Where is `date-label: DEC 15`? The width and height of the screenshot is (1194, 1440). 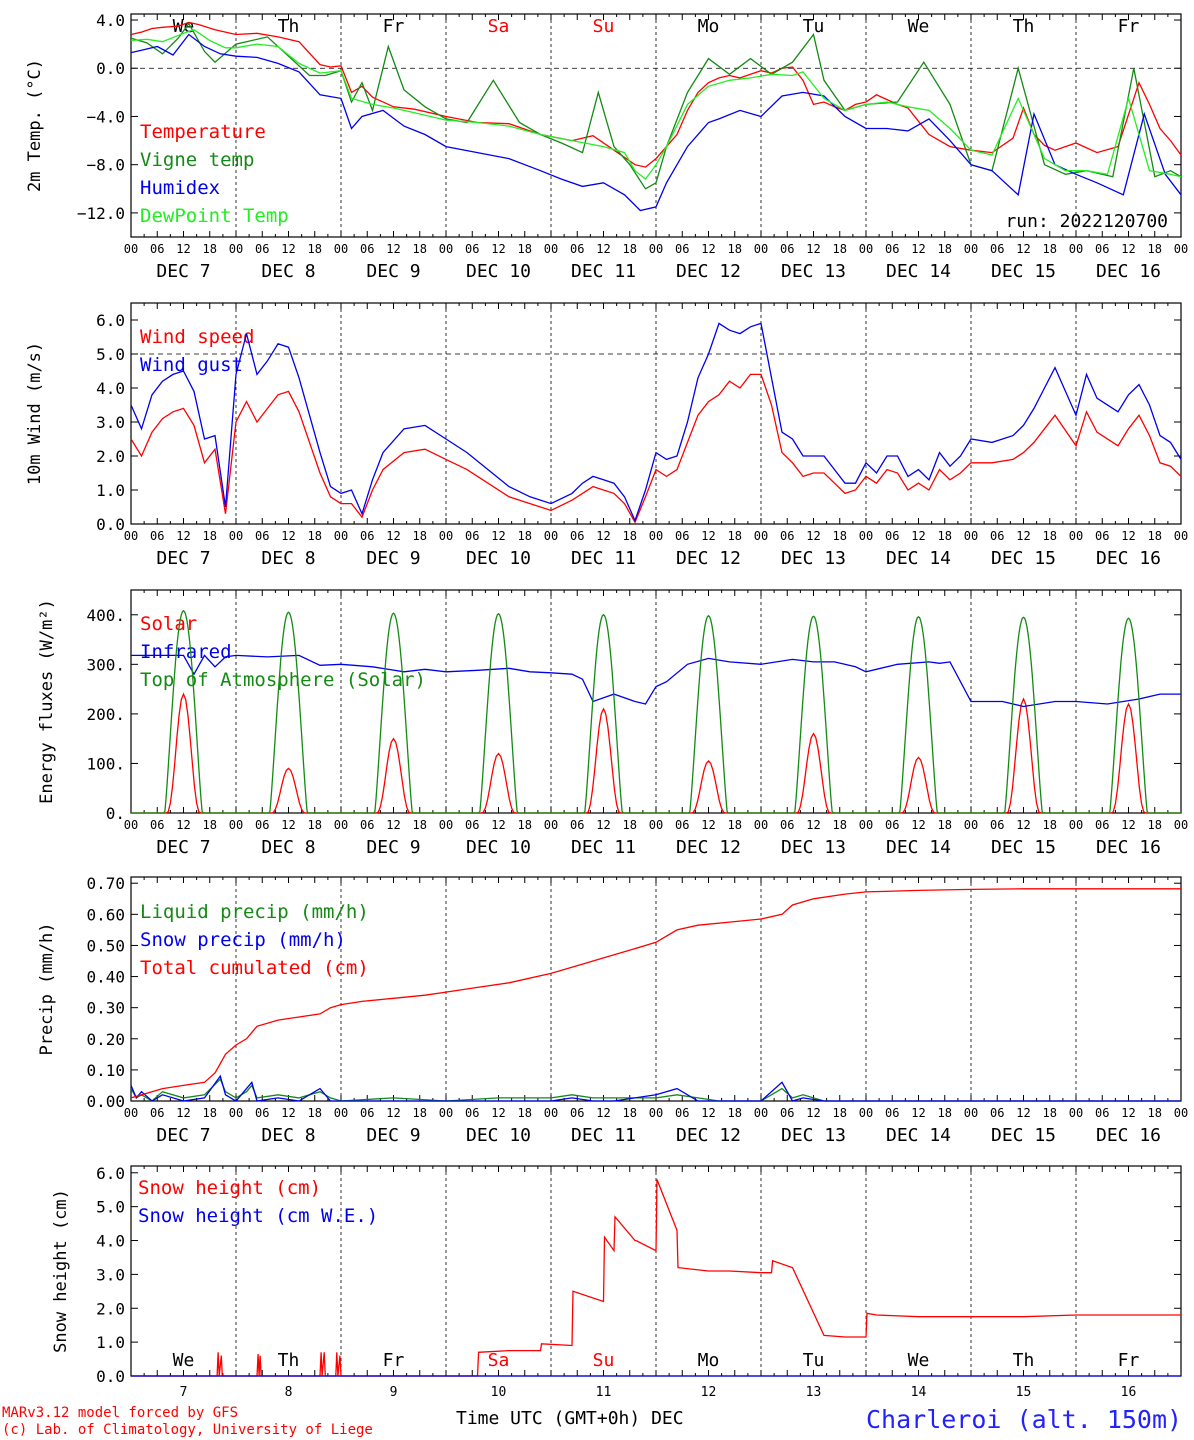 date-label: DEC 15 is located at coordinates (1023, 271).